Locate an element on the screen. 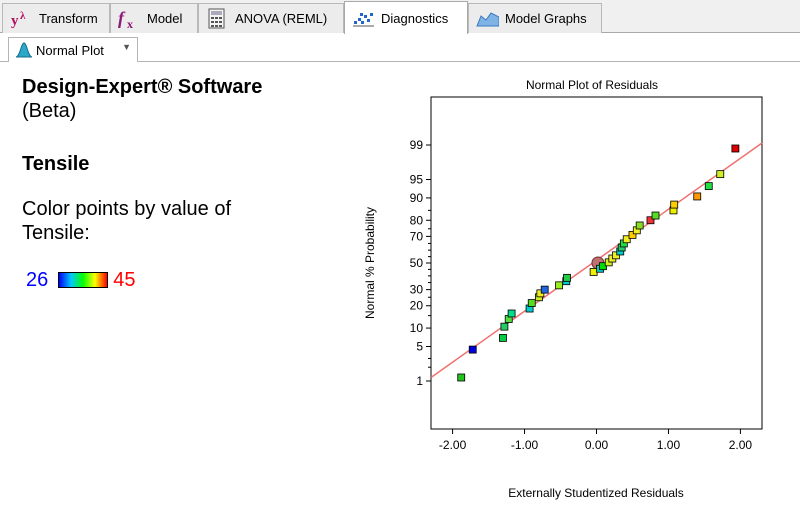 This screenshot has width=800, height=512. color-by-label: Color points by value of Tensile: is located at coordinates (127, 221).